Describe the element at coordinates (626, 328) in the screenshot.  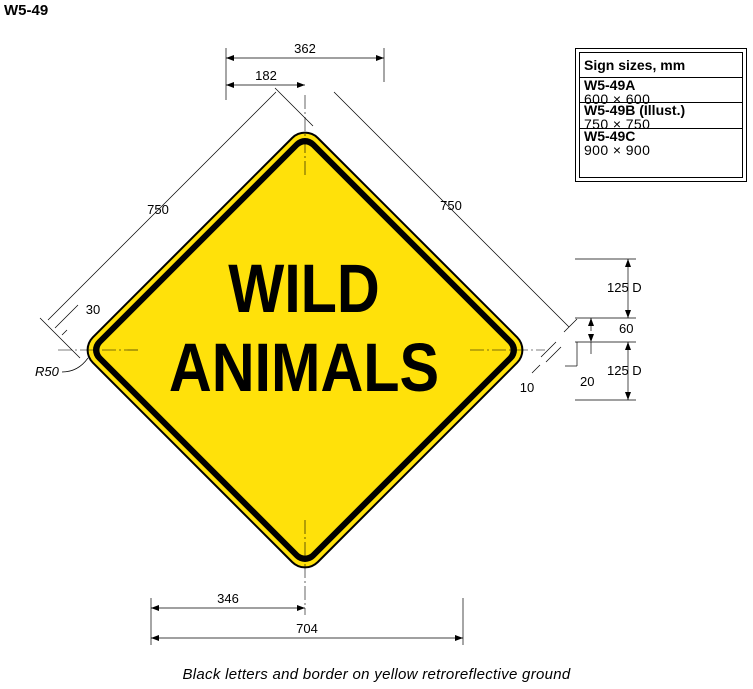
I see `dim-line-gap: 60` at that location.